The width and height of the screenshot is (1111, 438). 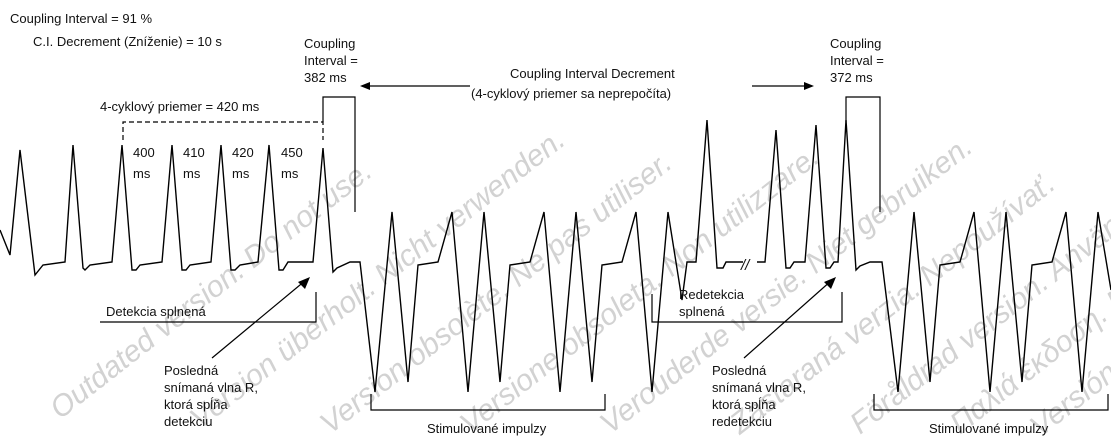 I want to click on arrow-head-pointer-left, so click(x=304, y=283).